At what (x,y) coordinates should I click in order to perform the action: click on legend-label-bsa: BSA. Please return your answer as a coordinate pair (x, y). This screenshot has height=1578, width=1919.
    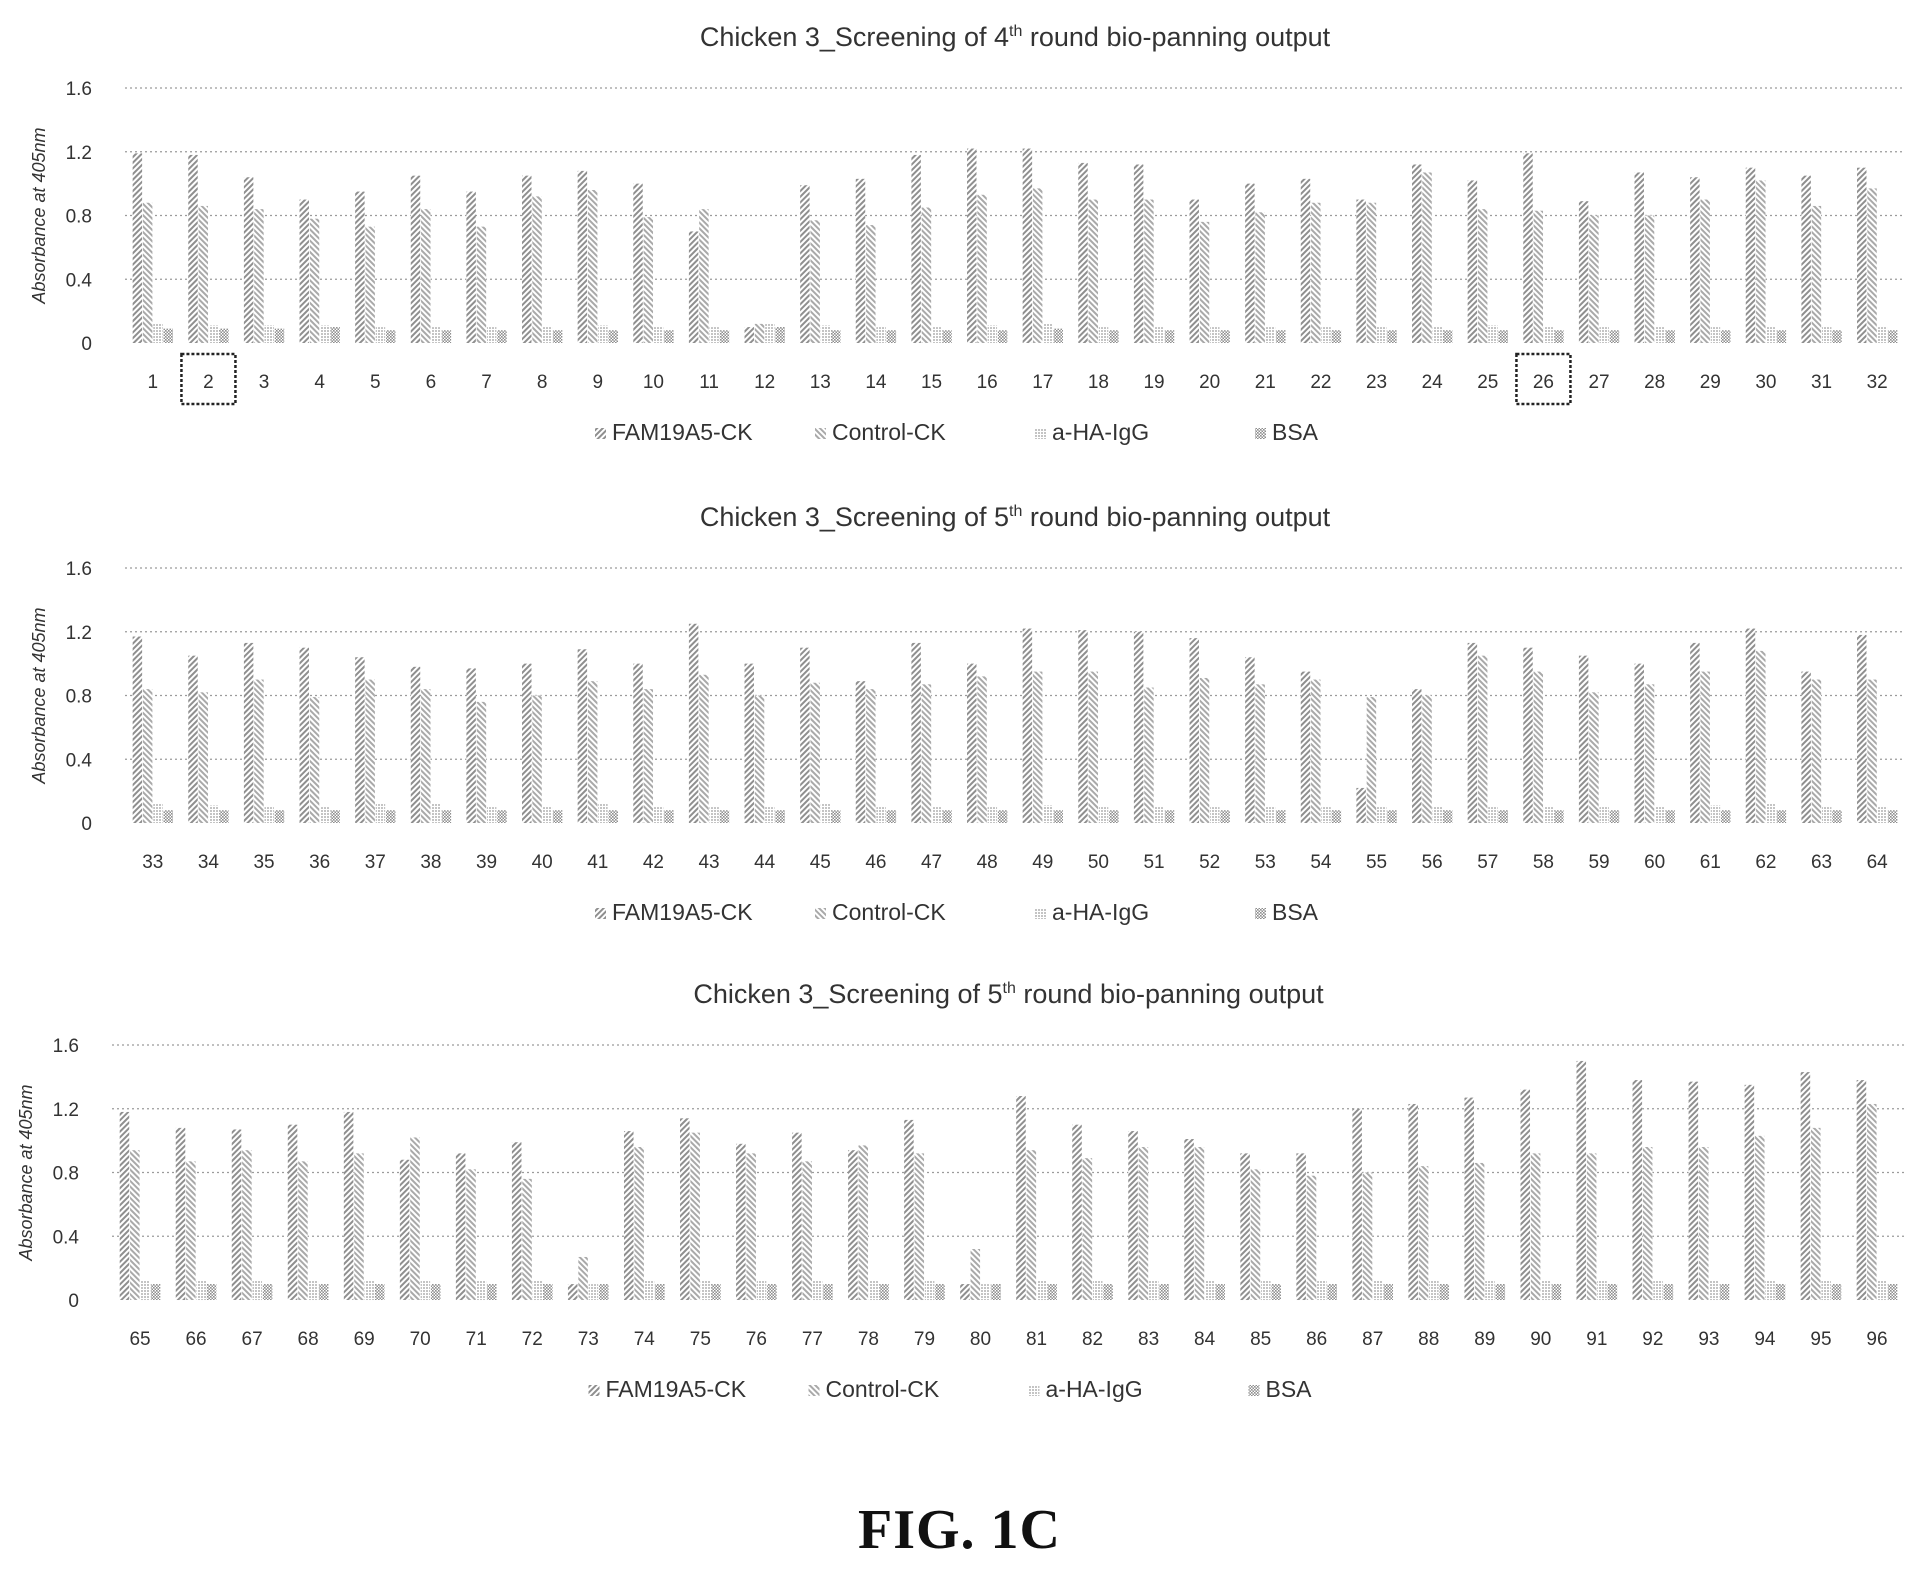
    Looking at the image, I should click on (1289, 1389).